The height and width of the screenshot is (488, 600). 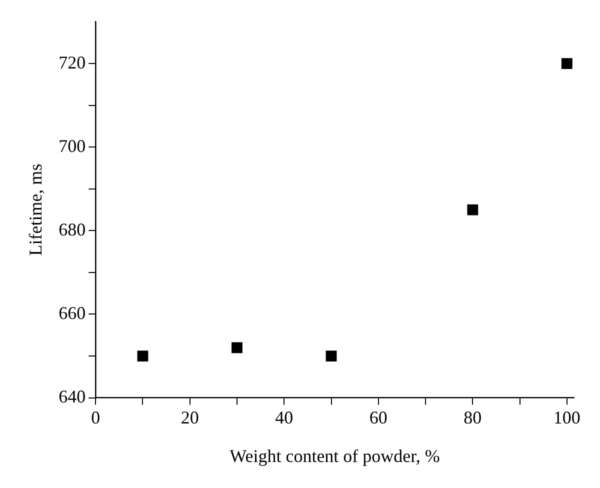 I want to click on y-tick-label: 660, so click(x=72, y=312).